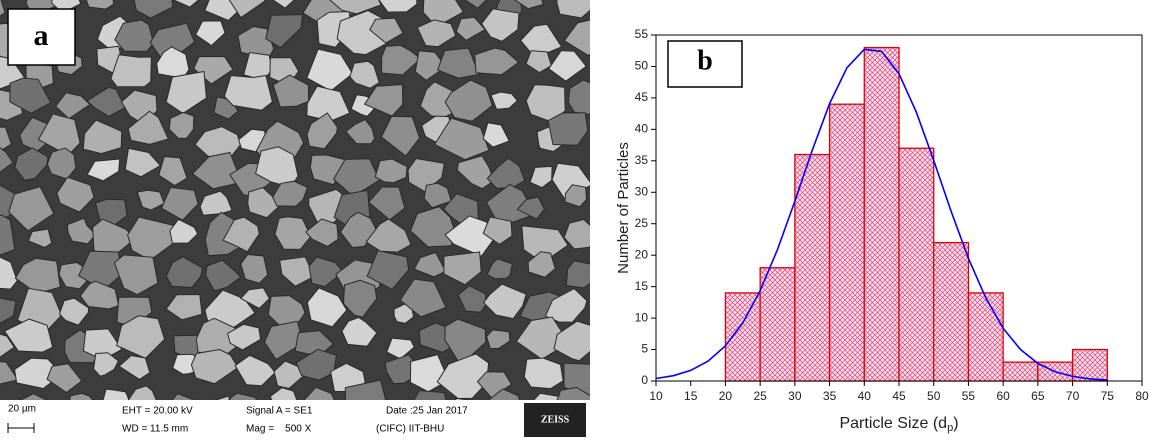  Describe the element at coordinates (830, 396) in the screenshot. I see `x-tick-label: 35` at that location.